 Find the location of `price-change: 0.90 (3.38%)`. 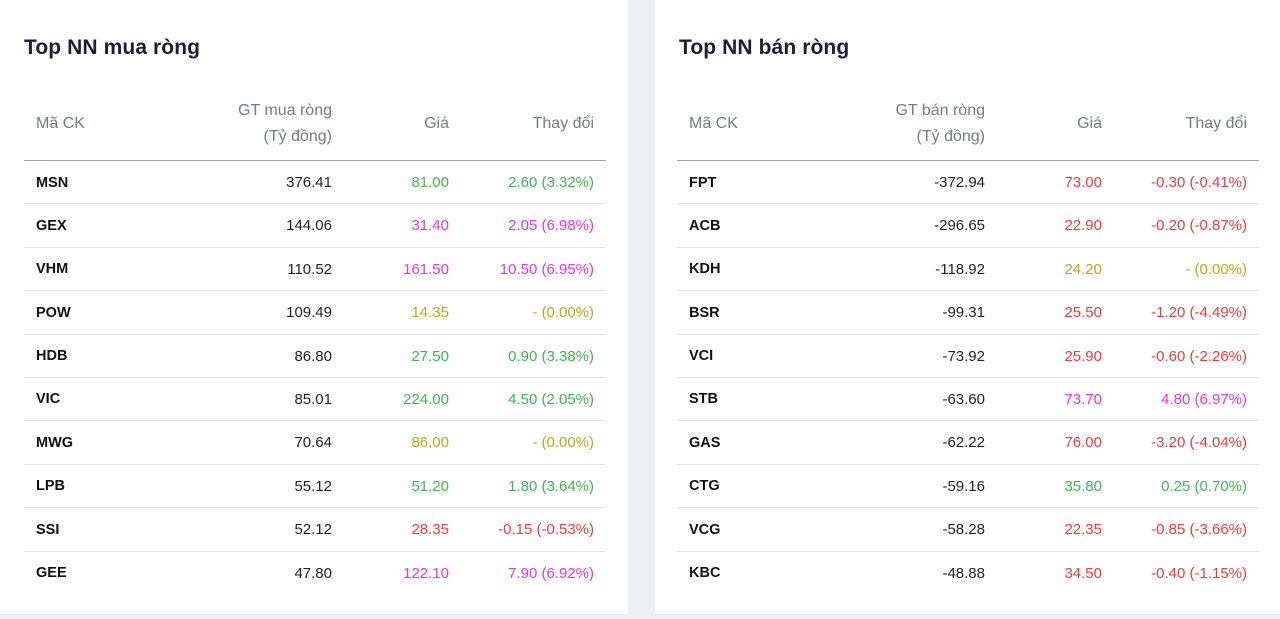

price-change: 0.90 (3.38%) is located at coordinates (551, 356).